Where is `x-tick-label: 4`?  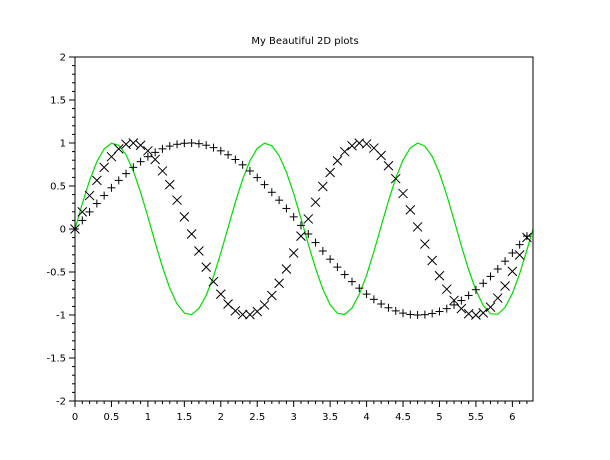 x-tick-label: 4 is located at coordinates (366, 417).